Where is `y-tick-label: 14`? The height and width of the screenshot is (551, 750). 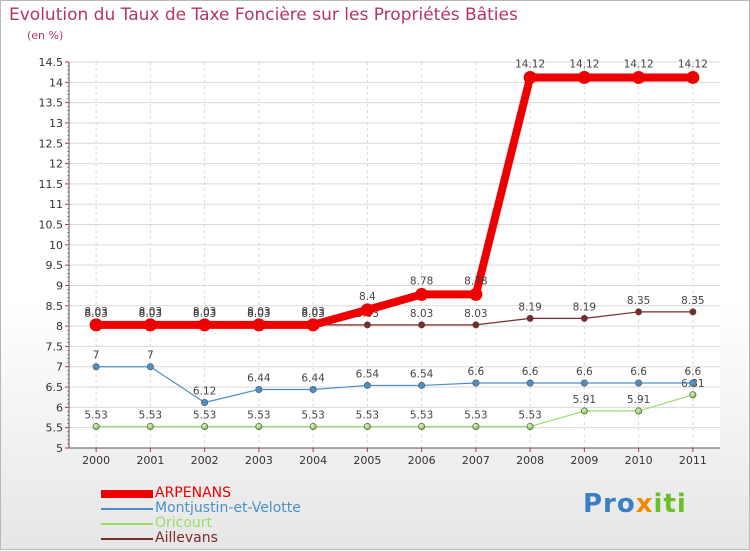
y-tick-label: 14 is located at coordinates (56, 82).